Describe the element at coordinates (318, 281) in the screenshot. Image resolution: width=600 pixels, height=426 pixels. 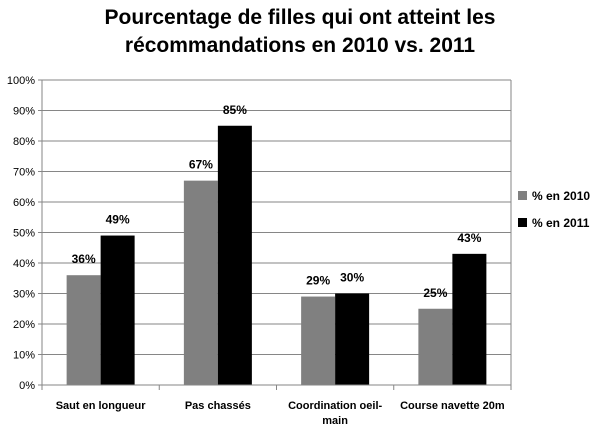
I see `data-label: 29%` at that location.